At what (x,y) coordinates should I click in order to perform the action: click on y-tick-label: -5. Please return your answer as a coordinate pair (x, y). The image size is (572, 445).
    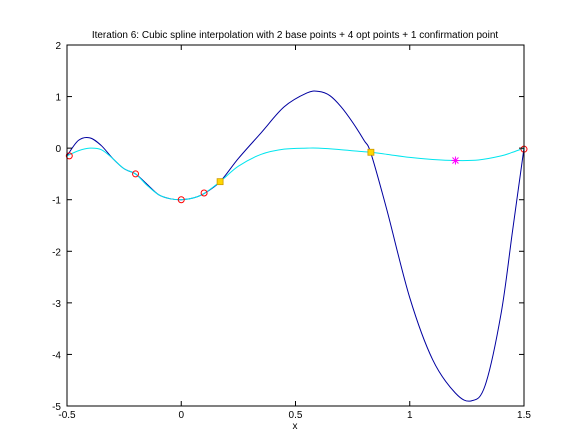
    Looking at the image, I should click on (56, 407).